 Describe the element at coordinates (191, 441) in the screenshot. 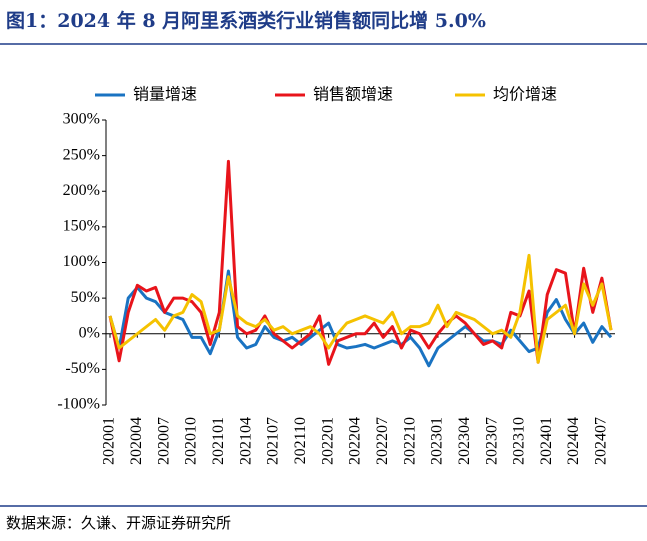

I see `x-tick-label: 202010` at that location.